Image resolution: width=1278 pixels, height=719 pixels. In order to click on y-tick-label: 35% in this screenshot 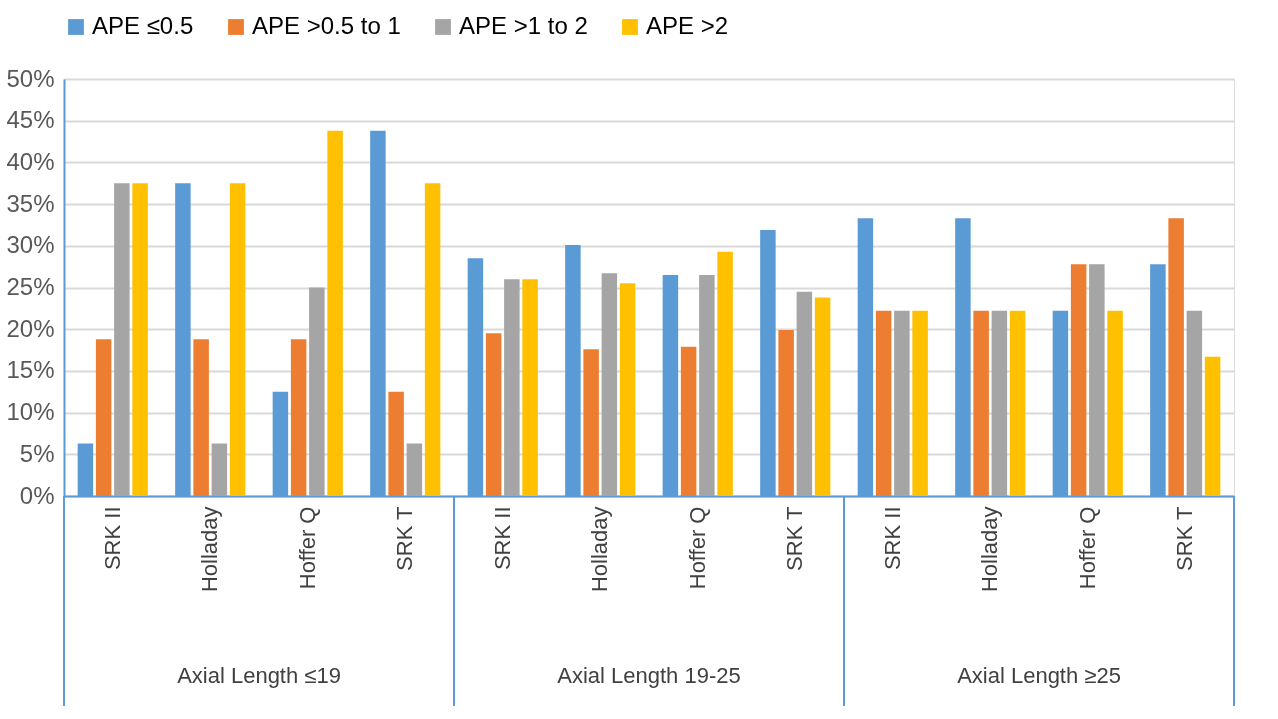, I will do `click(30, 203)`.